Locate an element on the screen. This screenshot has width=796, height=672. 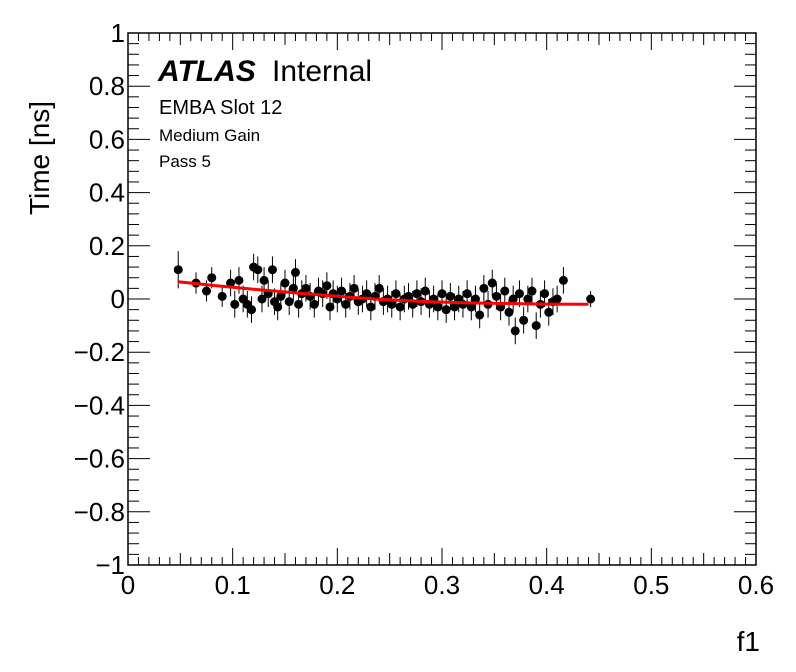
annotation-pass: Pass 5 is located at coordinates (185, 161).